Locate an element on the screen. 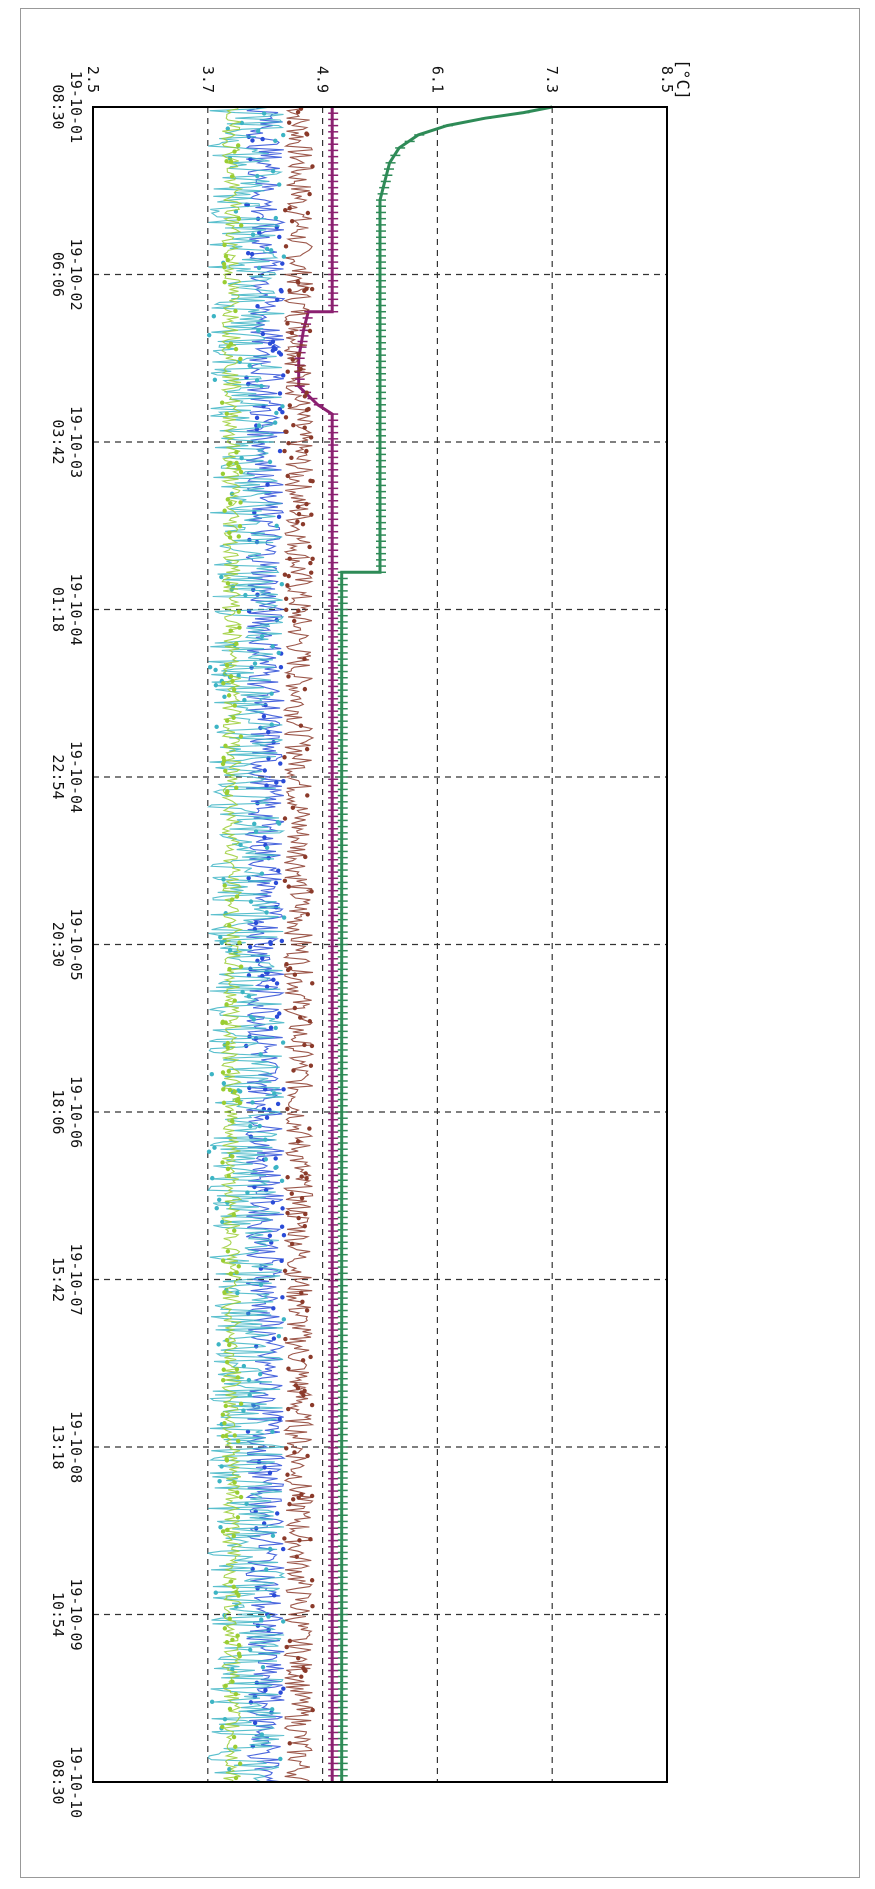  x-tick-time: 01:18 is located at coordinates (58, 609).